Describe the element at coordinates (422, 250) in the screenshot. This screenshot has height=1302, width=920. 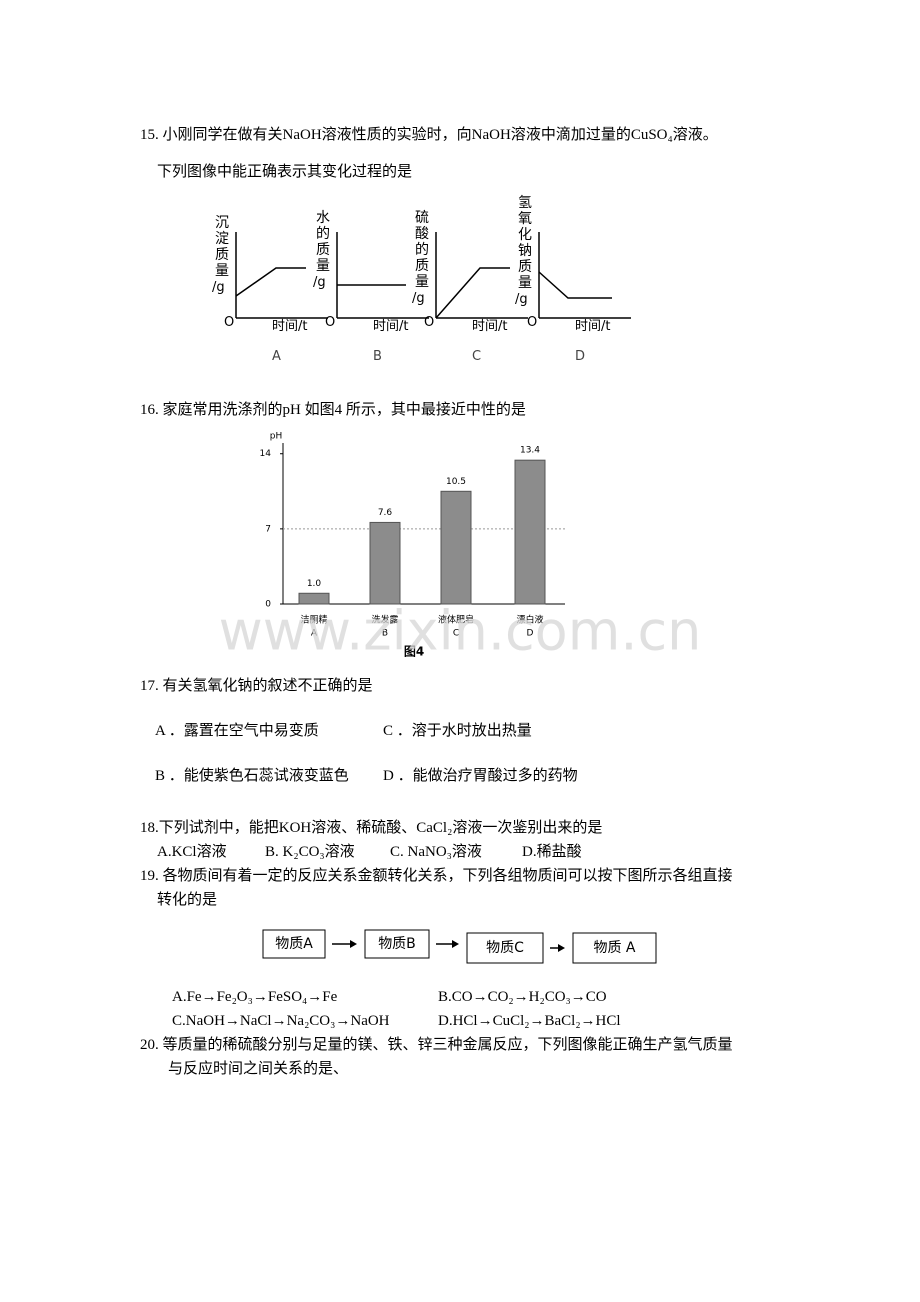
I see `y-axis-label: 硫酸的质量` at that location.